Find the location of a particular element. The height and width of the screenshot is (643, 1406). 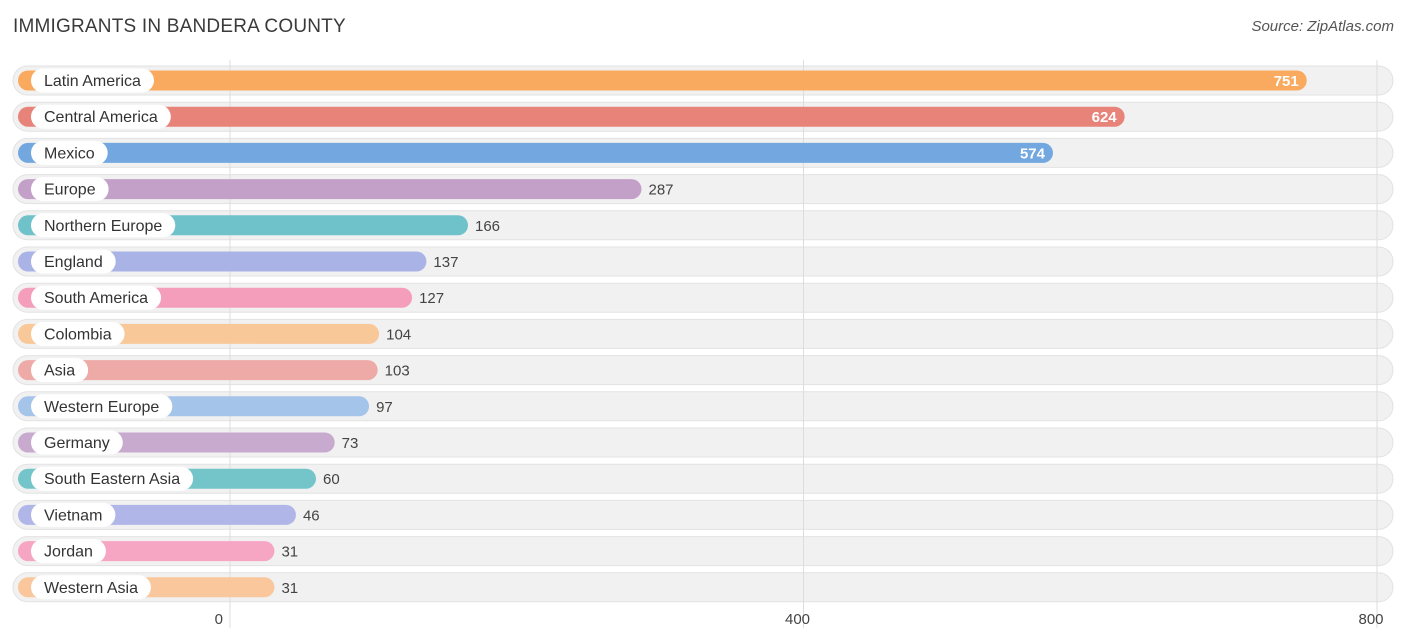

chart-title: IMMIGRANTS IN BANDERA COUNTY is located at coordinates (179, 26).